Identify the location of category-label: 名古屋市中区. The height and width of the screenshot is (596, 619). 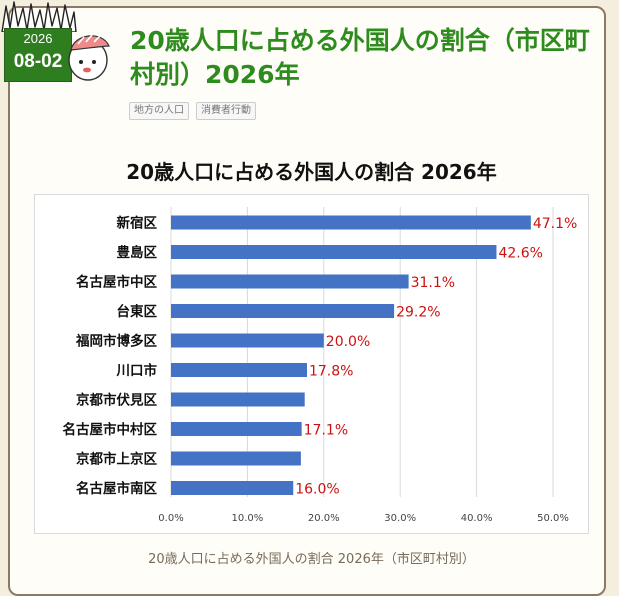
(116, 282).